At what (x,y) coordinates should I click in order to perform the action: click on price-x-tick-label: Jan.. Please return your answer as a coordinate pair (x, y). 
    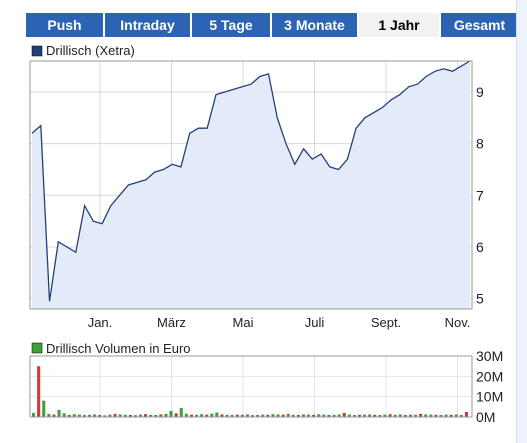
    Looking at the image, I should click on (100, 322).